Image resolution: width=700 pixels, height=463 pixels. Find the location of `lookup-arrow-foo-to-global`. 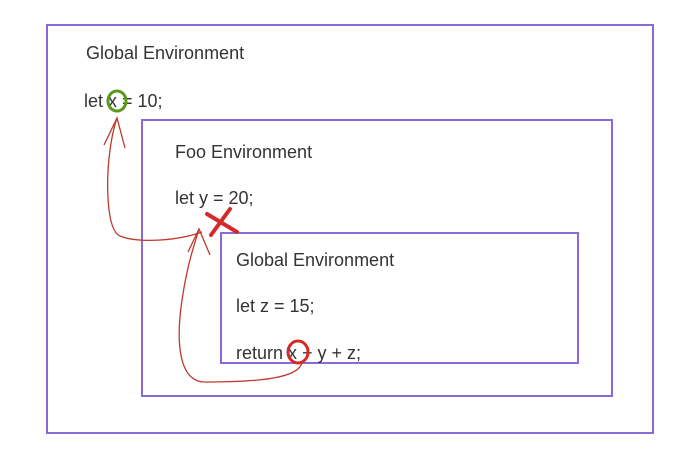

lookup-arrow-foo-to-global is located at coordinates (155, 179).